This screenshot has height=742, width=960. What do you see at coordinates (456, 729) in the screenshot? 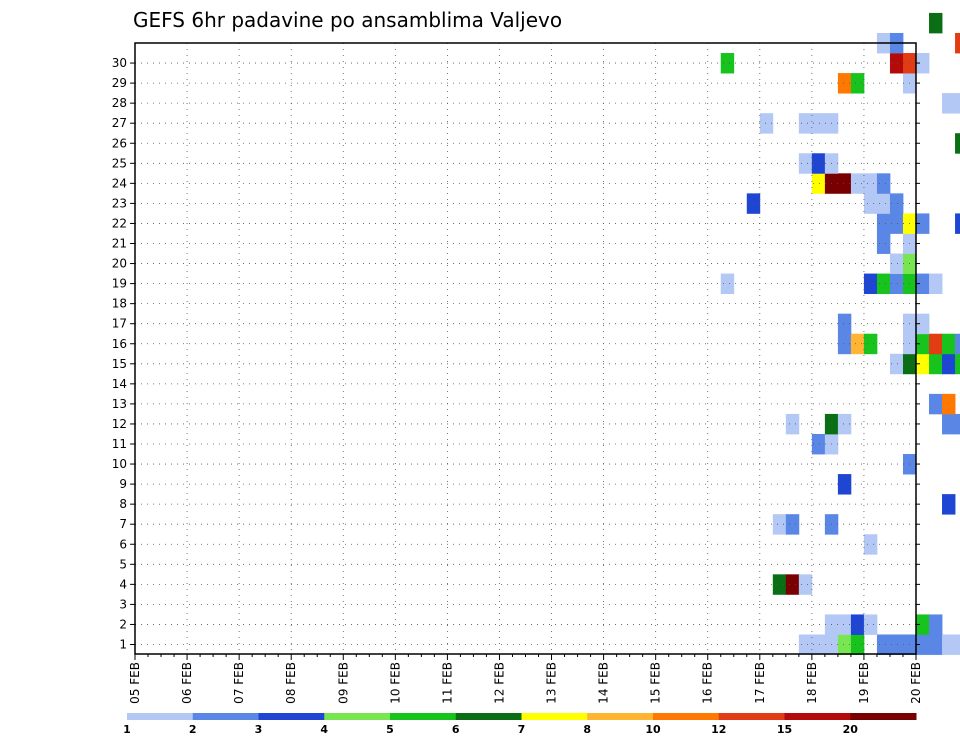
I see `colorbar-label: 6` at bounding box center [456, 729].